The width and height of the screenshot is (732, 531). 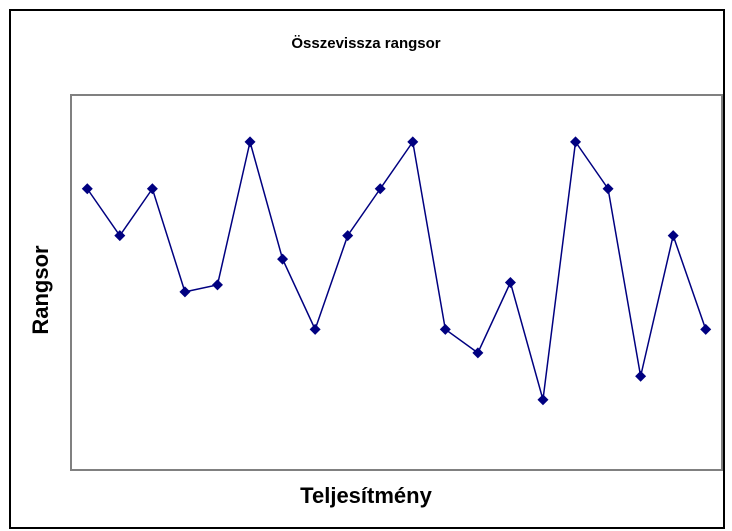 What do you see at coordinates (40, 290) in the screenshot?
I see `y-axis-label: Rangsor` at bounding box center [40, 290].